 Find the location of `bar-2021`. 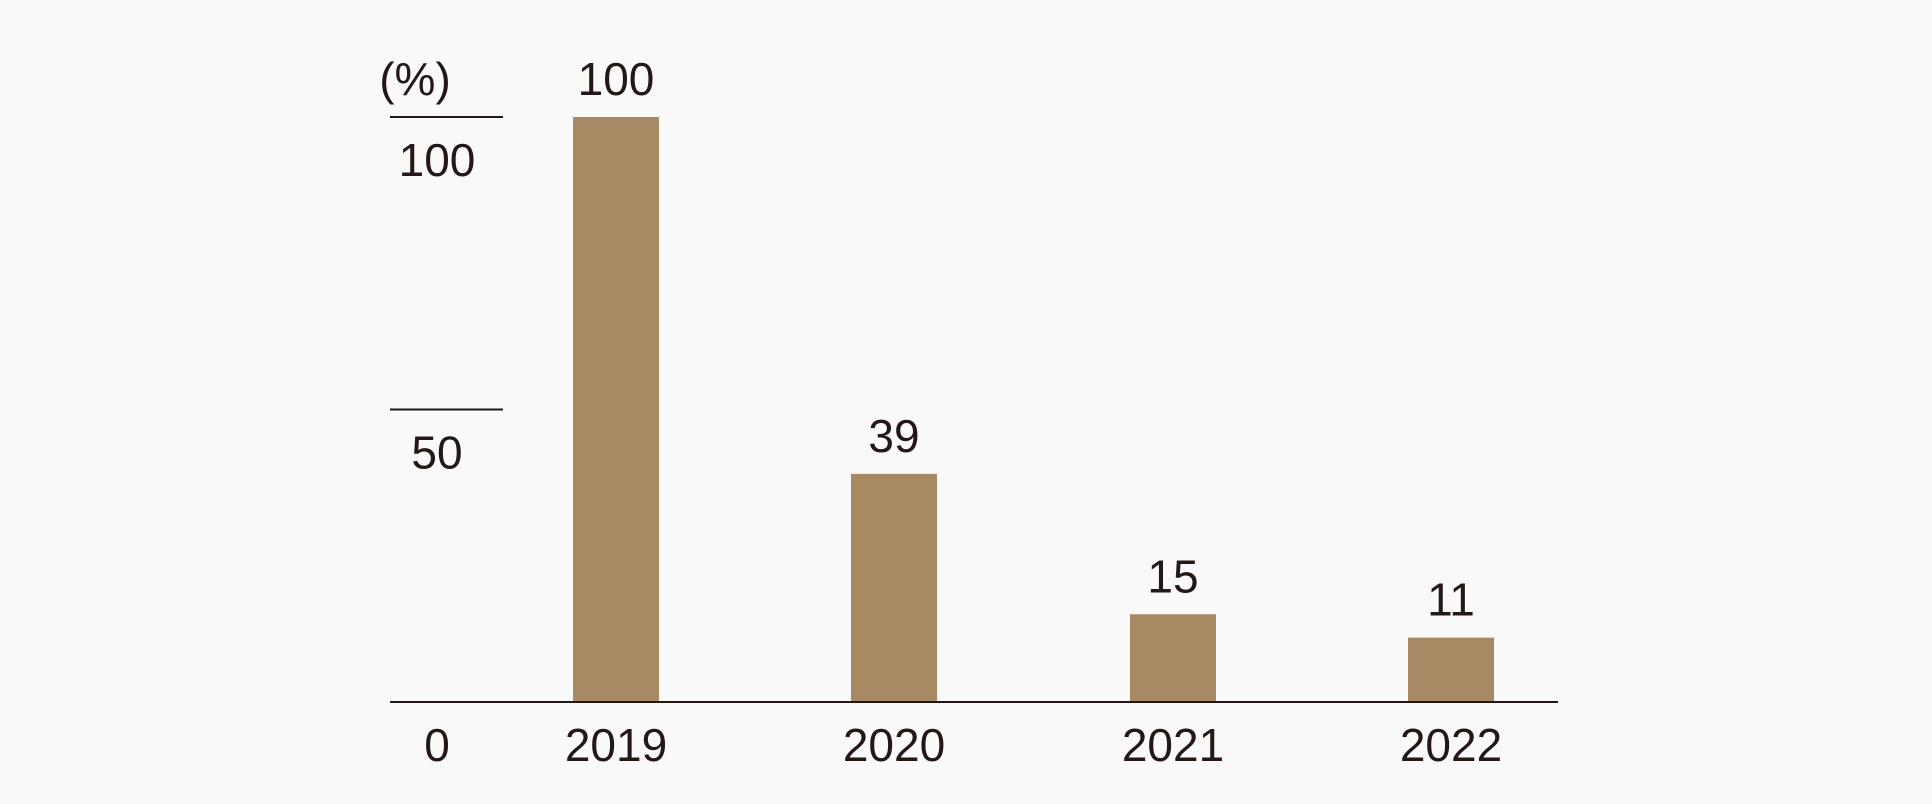

bar-2021 is located at coordinates (1173, 658).